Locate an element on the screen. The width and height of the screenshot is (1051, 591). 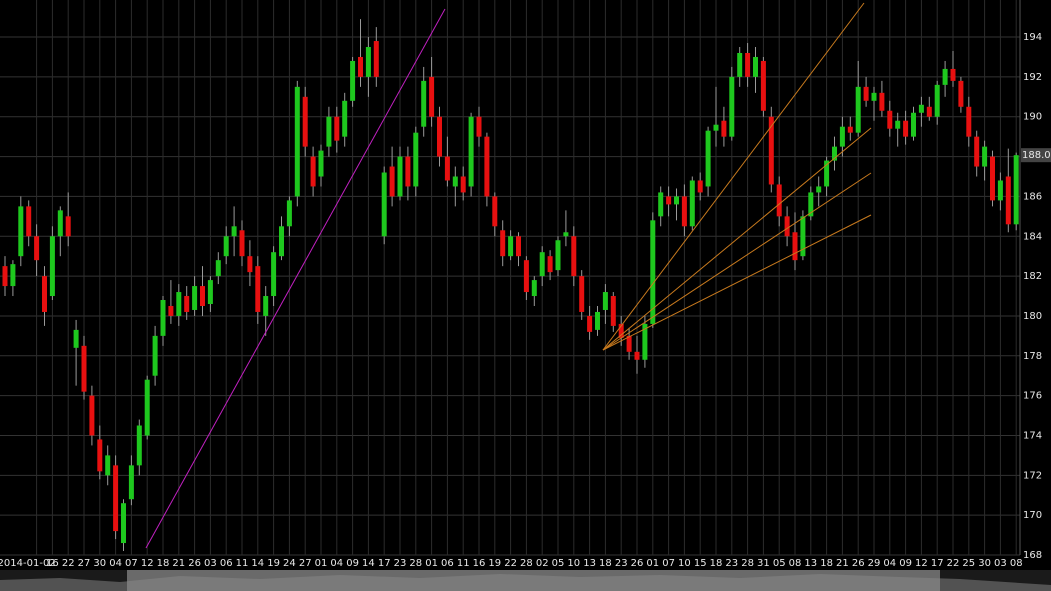
x-tick-label: 04 is located at coordinates (889, 563).